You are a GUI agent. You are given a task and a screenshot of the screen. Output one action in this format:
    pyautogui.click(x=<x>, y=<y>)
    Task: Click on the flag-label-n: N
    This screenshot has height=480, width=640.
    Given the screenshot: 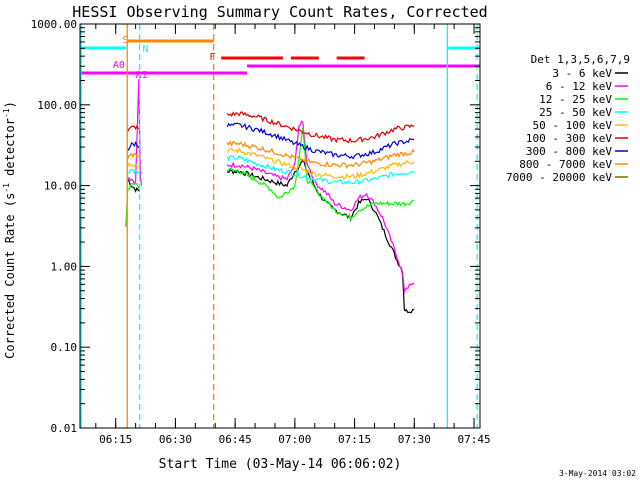 What is the action you would take?
    pyautogui.click(x=146, y=49)
    